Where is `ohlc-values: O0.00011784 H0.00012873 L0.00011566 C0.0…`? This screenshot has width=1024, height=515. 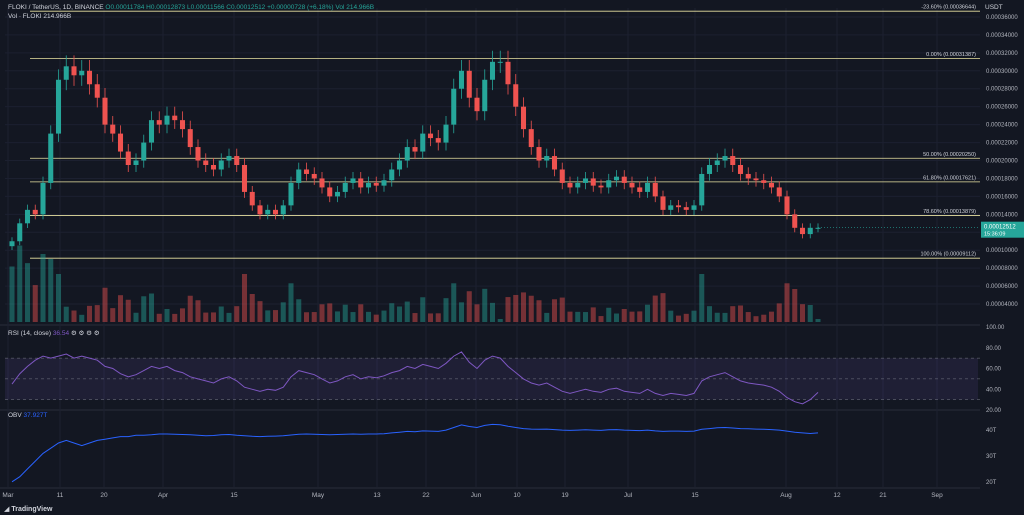
ohlc-values: O0.00011784 H0.00012873 L0.00011566 C0.0… is located at coordinates (219, 7).